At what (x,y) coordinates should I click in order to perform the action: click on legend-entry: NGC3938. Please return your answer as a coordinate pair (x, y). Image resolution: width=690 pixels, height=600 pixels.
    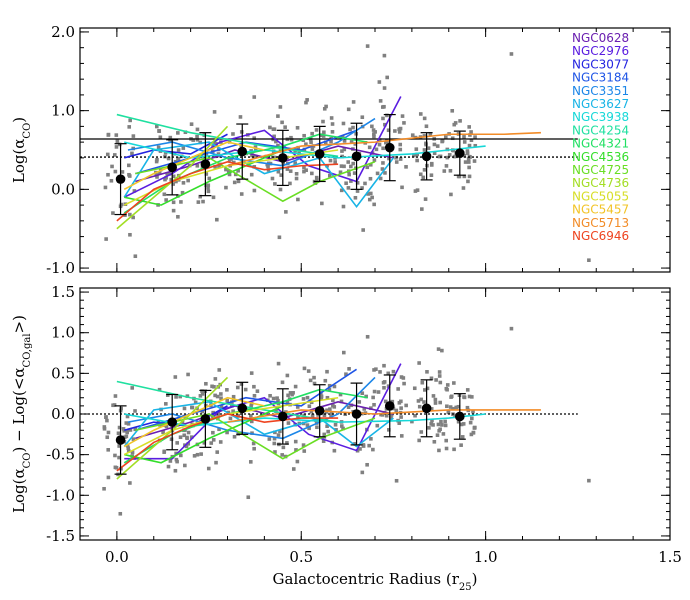
    Looking at the image, I should click on (600, 117).